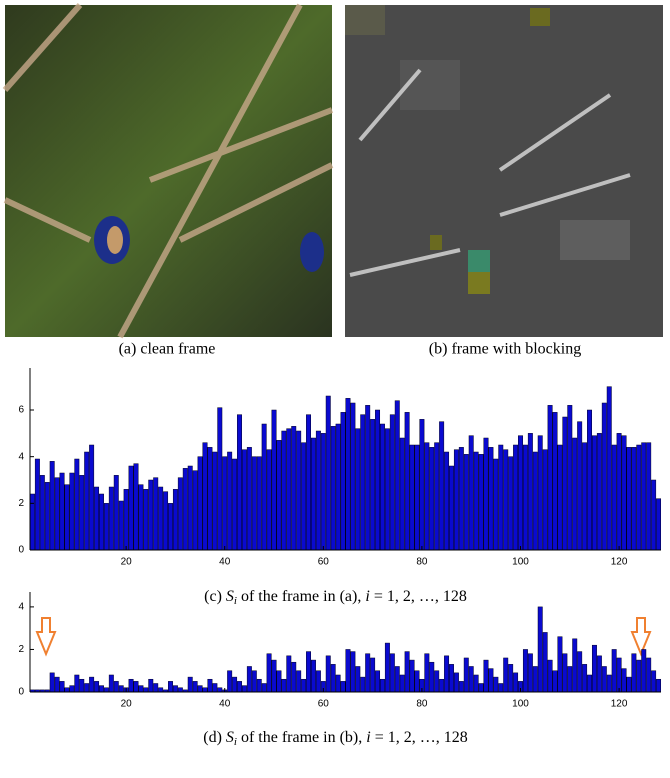 The height and width of the screenshot is (778, 670). Describe the element at coordinates (619, 704) in the screenshot. I see `x-tick-label: 120` at that location.